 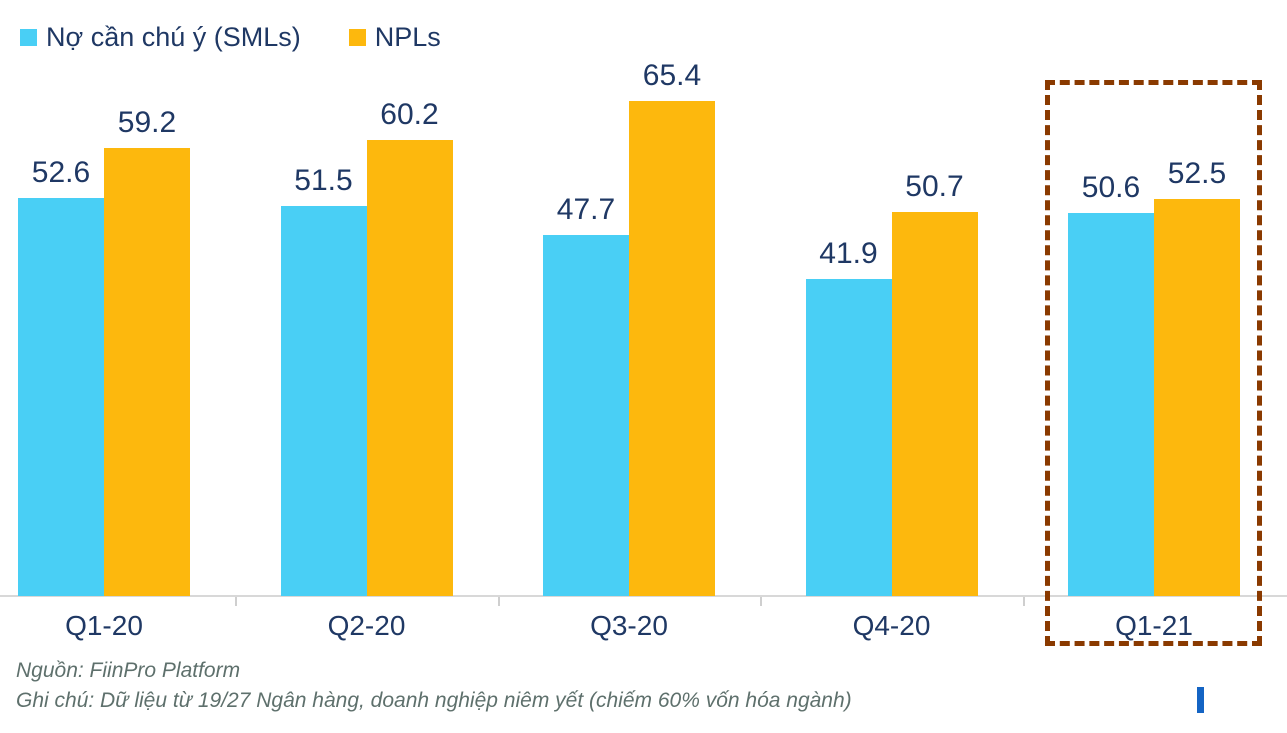 What do you see at coordinates (128, 670) in the screenshot?
I see `source-text: Nguồn: FiinPro Platform` at bounding box center [128, 670].